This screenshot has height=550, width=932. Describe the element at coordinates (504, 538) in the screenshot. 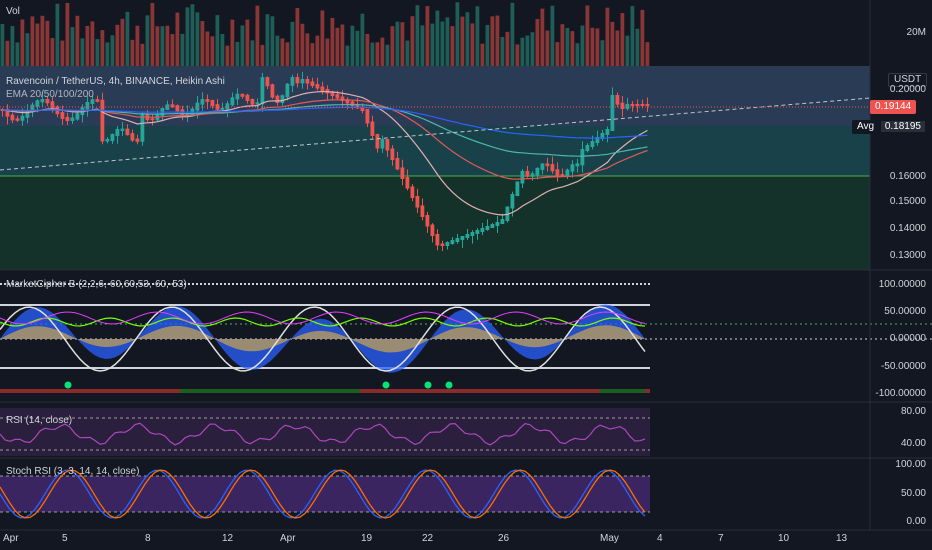

I see `time-label: 26` at that location.